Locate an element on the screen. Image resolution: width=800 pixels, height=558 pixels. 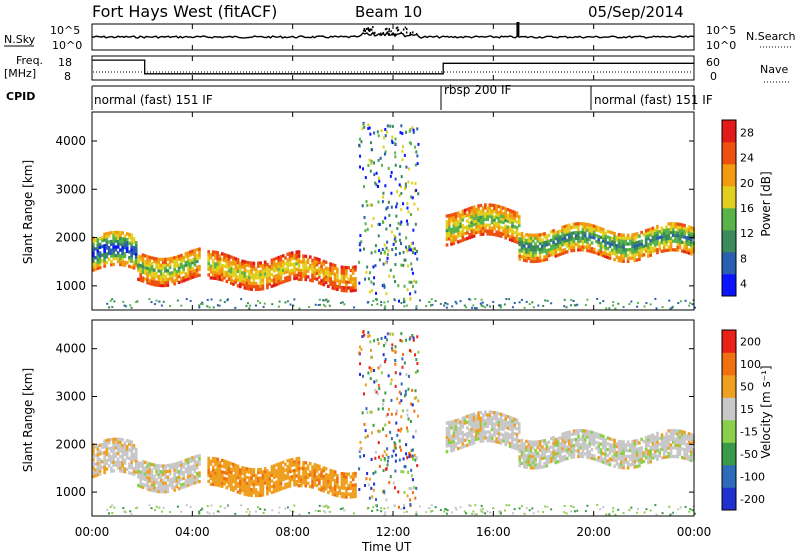
nsky-left-tick-bottom: 10^0 is located at coordinates (67, 45).